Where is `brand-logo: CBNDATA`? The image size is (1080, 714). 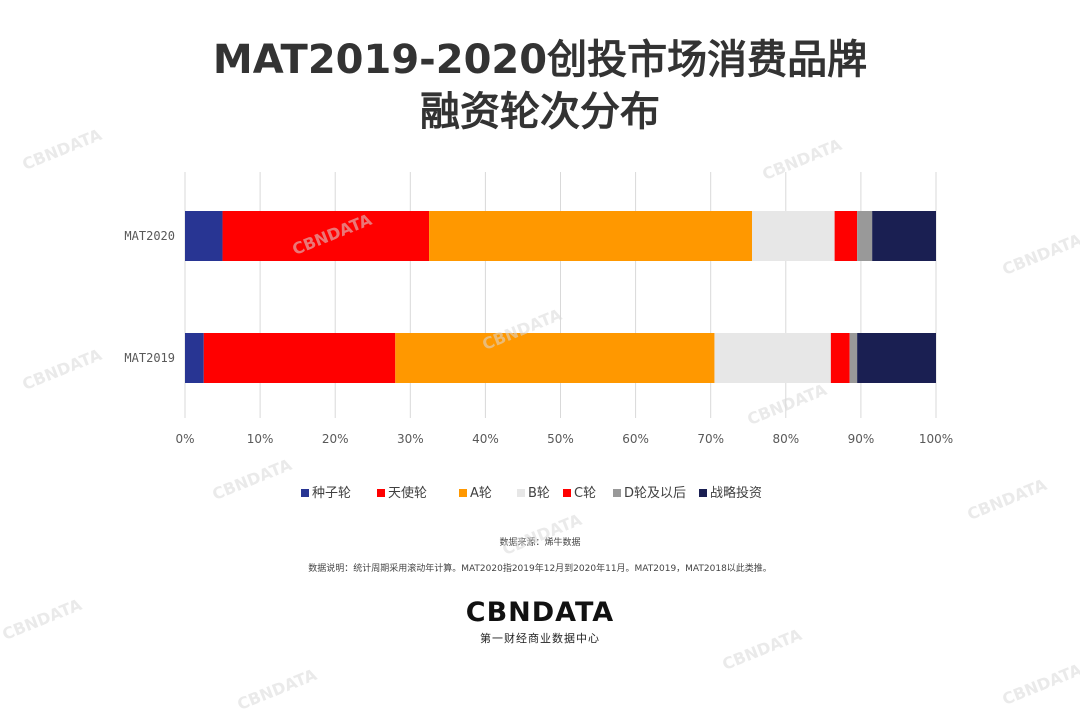
brand-logo: CBNDATA is located at coordinates (540, 612).